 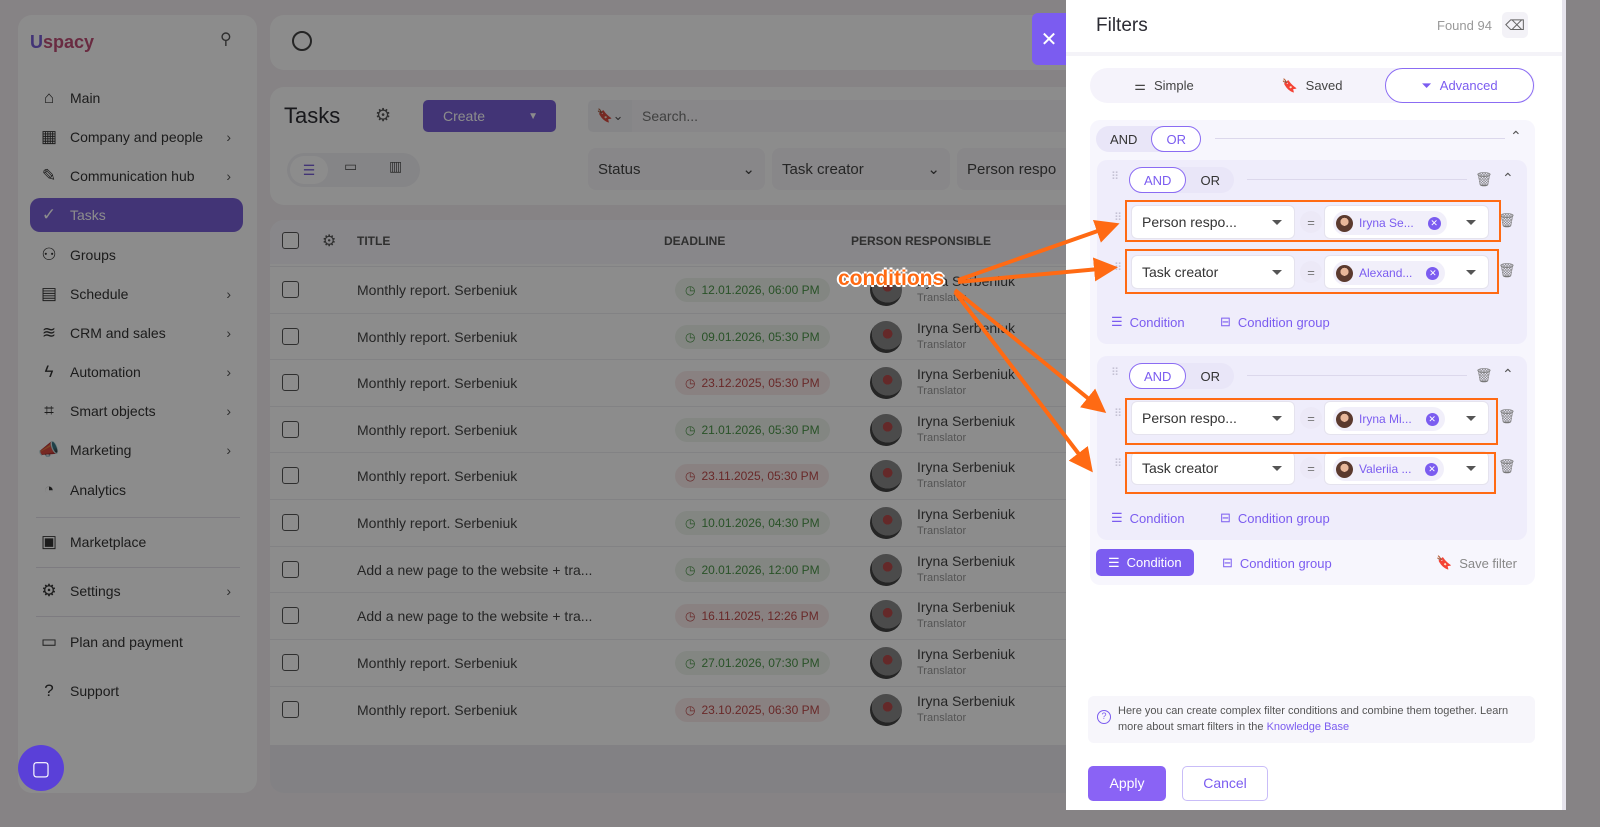 I want to click on sidebar-item-automation: ϟ Automation ›, so click(x=136, y=372).